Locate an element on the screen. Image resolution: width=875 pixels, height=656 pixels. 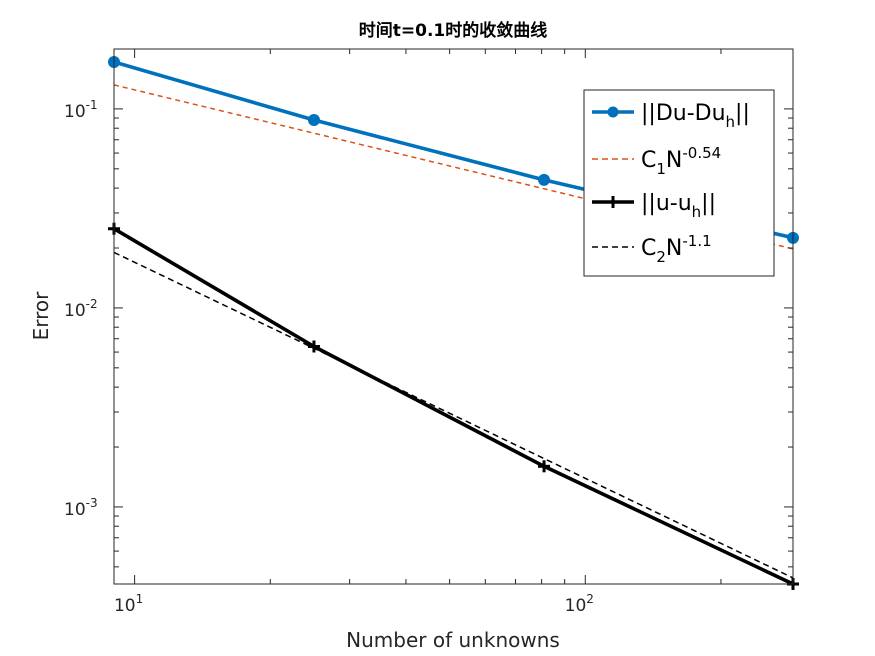
legend-entry-0: ||Du-Duh|| is located at coordinates (671, 116).